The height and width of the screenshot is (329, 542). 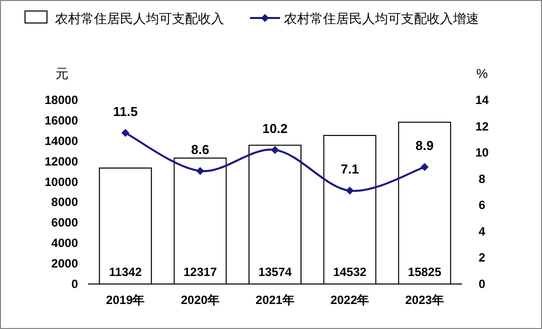 I want to click on data-label: 11342, so click(x=125, y=272).